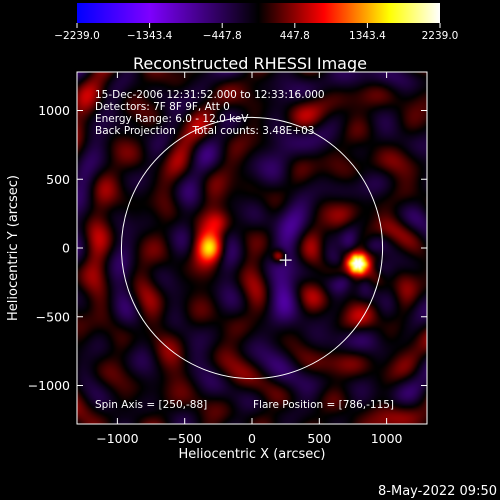  What do you see at coordinates (150, 36) in the screenshot?
I see `colorbar-tick-label: −1343.4` at bounding box center [150, 36].